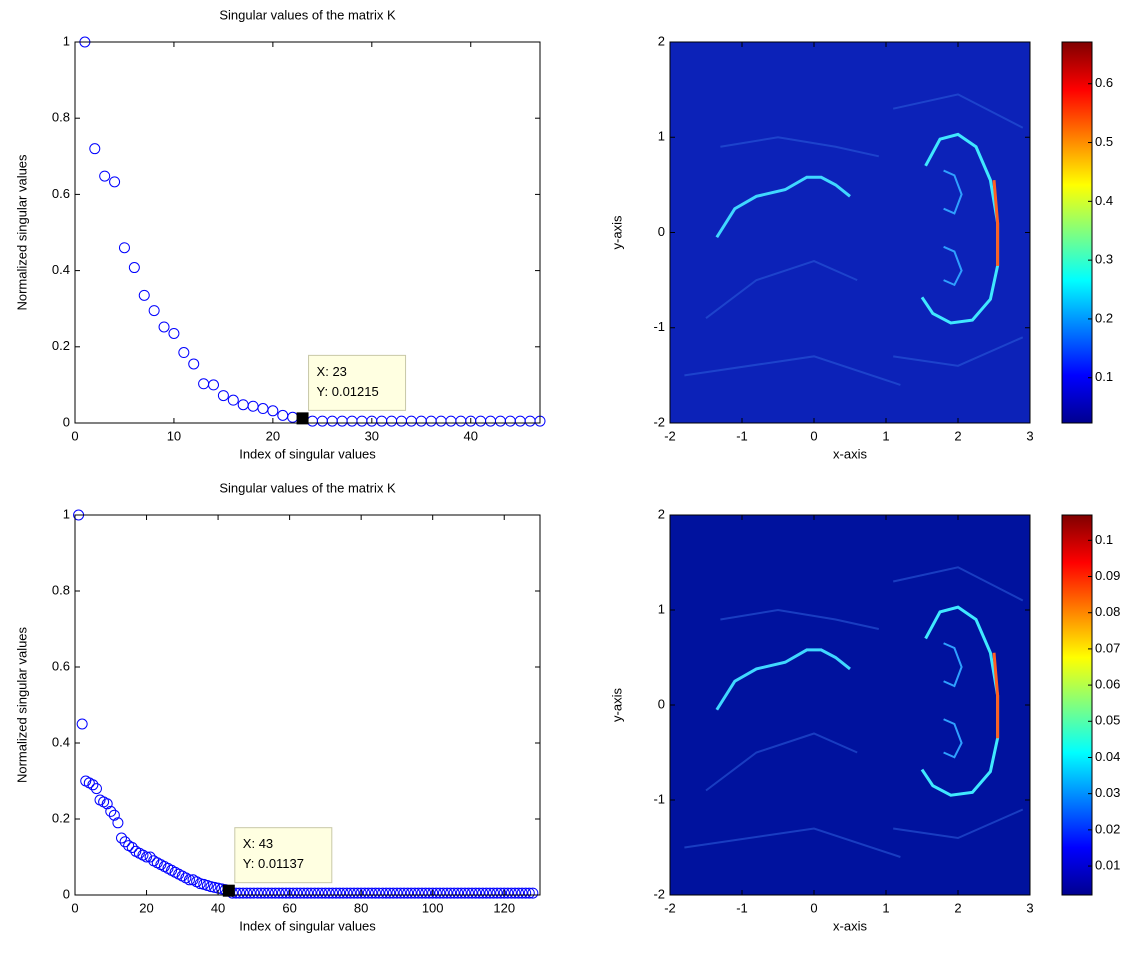 The width and height of the screenshot is (1147, 953). Describe the element at coordinates (289, 907) in the screenshot. I see `x-tick-label: 60` at that location.